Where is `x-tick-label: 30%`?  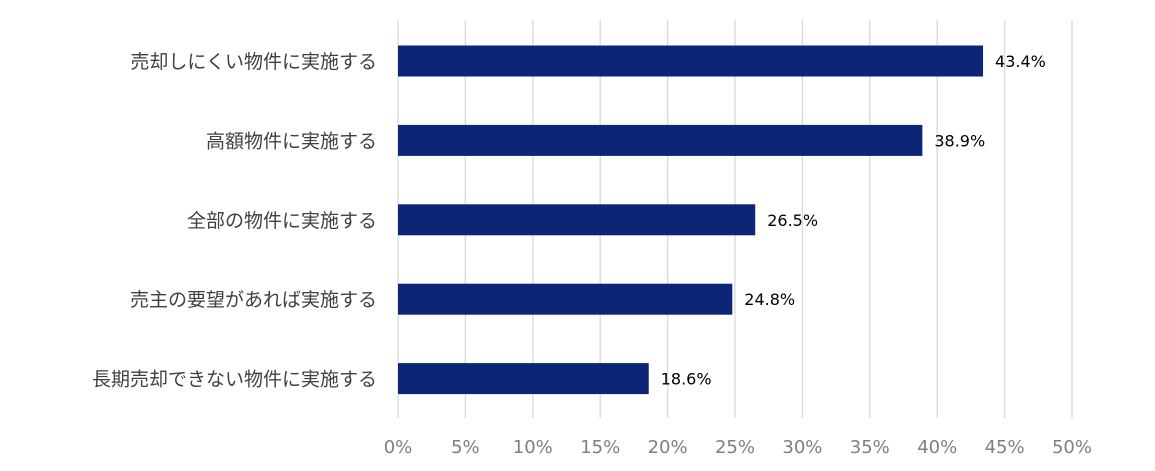 x-tick-label: 30% is located at coordinates (802, 447).